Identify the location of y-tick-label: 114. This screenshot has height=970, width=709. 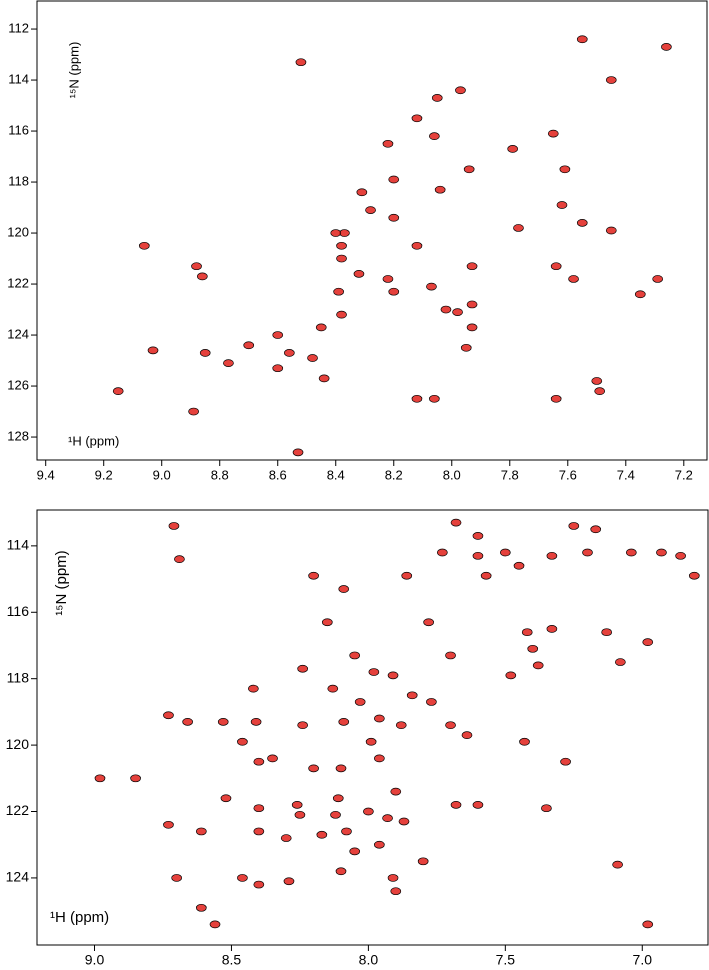
(18, 545).